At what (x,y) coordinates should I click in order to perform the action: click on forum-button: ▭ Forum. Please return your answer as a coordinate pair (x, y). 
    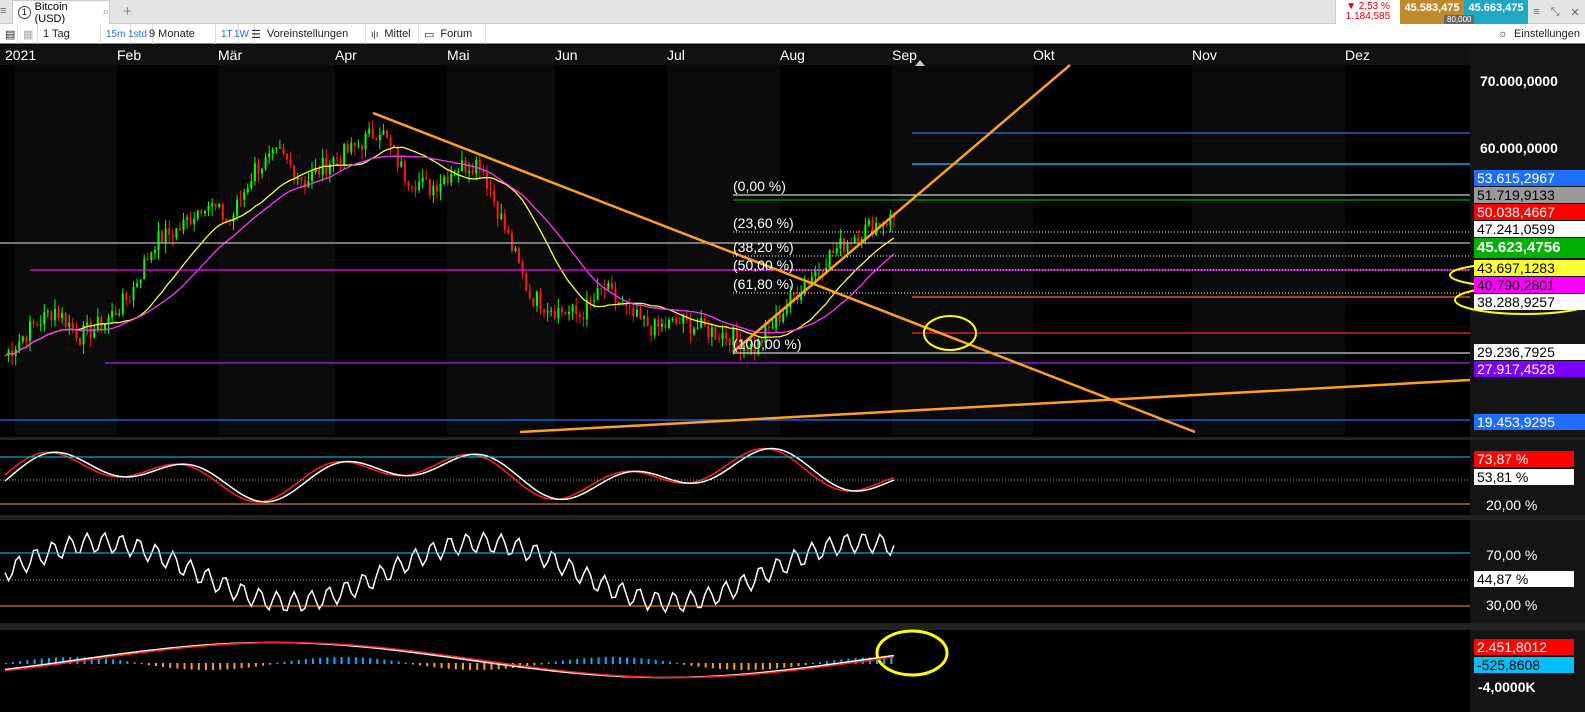
    Looking at the image, I should click on (452, 34).